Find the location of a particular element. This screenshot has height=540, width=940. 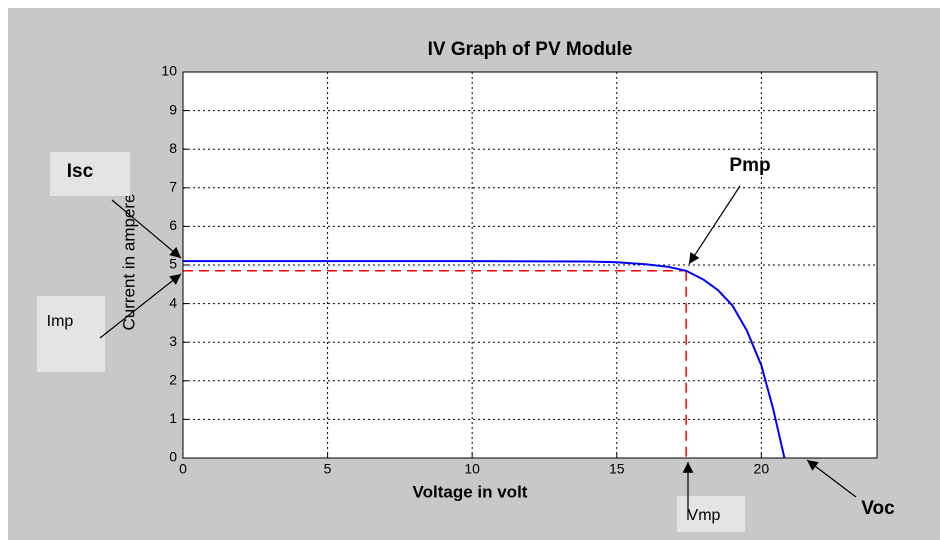

annotation-label: Isc is located at coordinates (80, 171).